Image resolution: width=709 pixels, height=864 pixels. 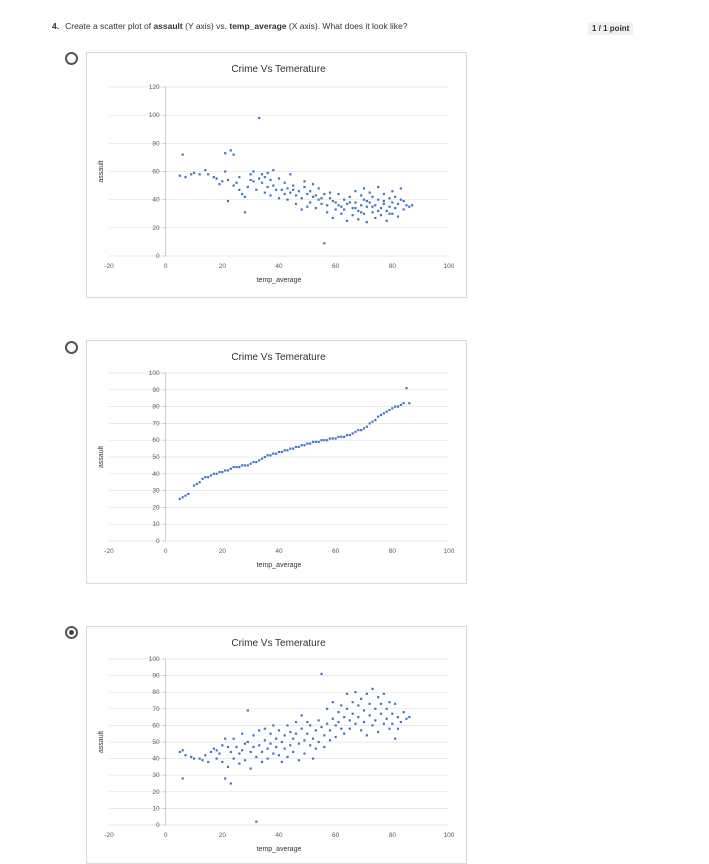 What do you see at coordinates (156, 407) in the screenshot?
I see `y-tick-label: 80` at bounding box center [156, 407].